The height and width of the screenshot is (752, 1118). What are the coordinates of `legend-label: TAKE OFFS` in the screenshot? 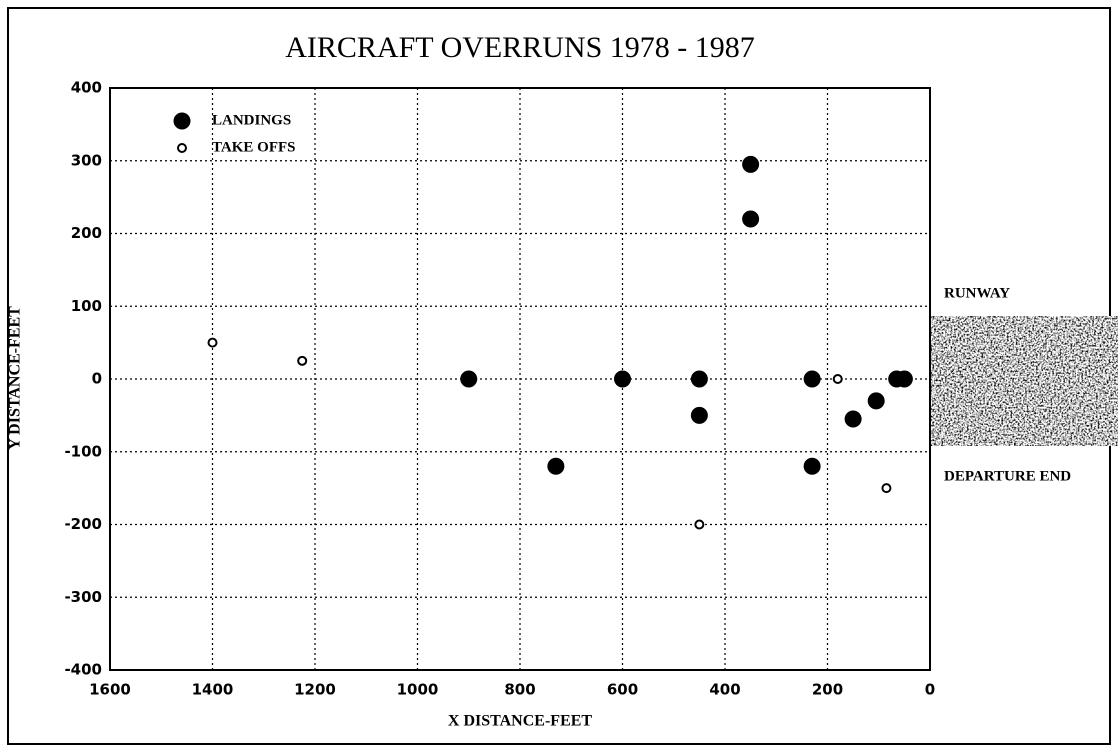 It's located at (253, 147).